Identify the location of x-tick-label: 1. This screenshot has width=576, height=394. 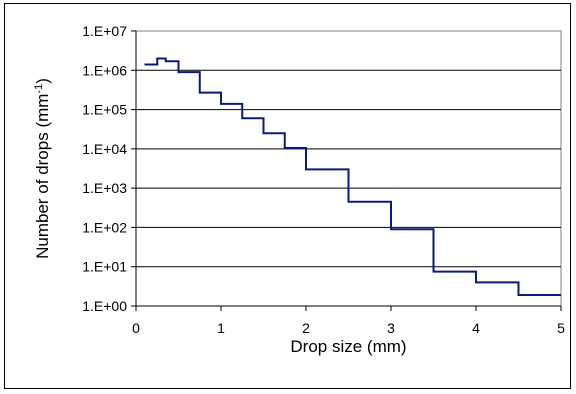
(221, 328).